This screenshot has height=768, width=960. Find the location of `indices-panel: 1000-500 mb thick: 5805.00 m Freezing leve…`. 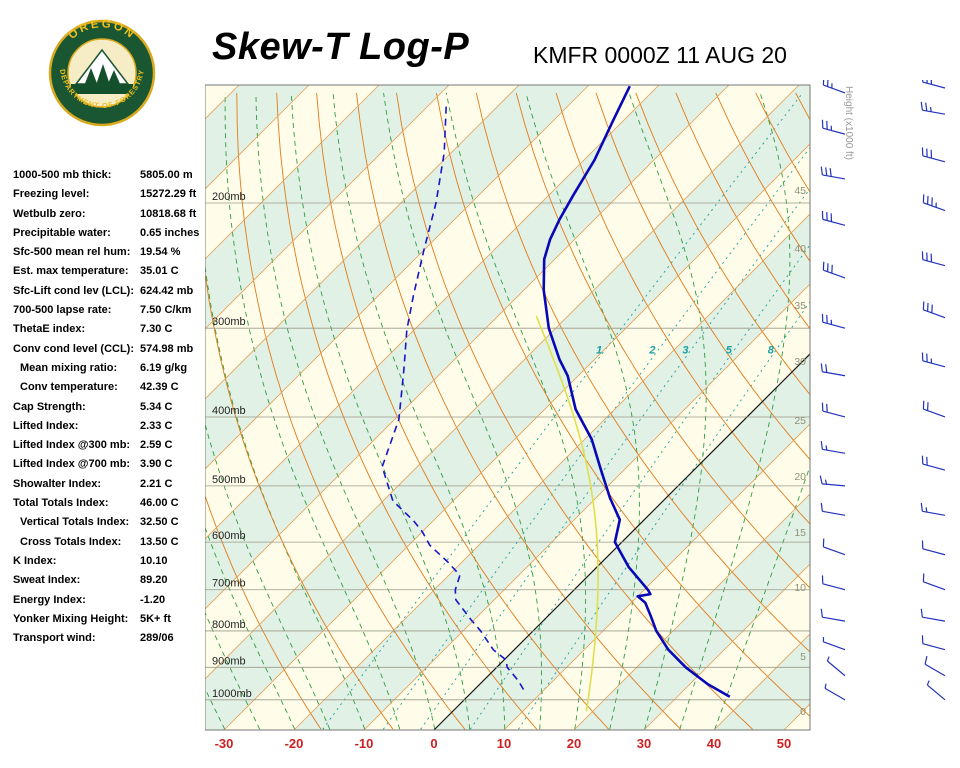

indices-panel: 1000-500 mb thick: 5805.00 m Freezing leve… is located at coordinates (110, 407).